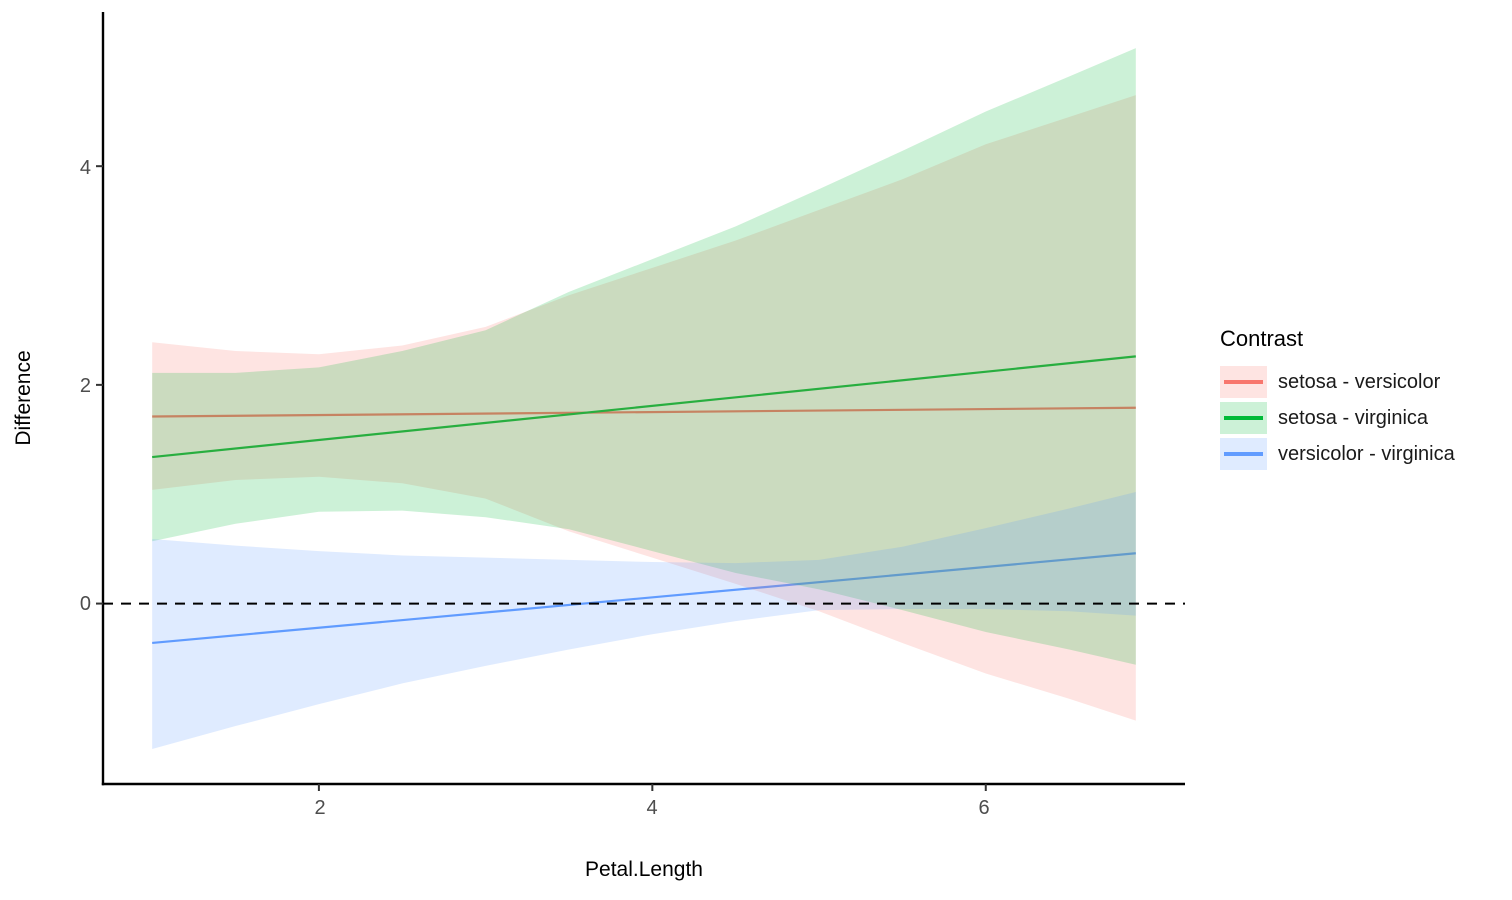 This screenshot has height=900, width=1512. What do you see at coordinates (1262, 338) in the screenshot?
I see `legend-title: Contrast` at bounding box center [1262, 338].